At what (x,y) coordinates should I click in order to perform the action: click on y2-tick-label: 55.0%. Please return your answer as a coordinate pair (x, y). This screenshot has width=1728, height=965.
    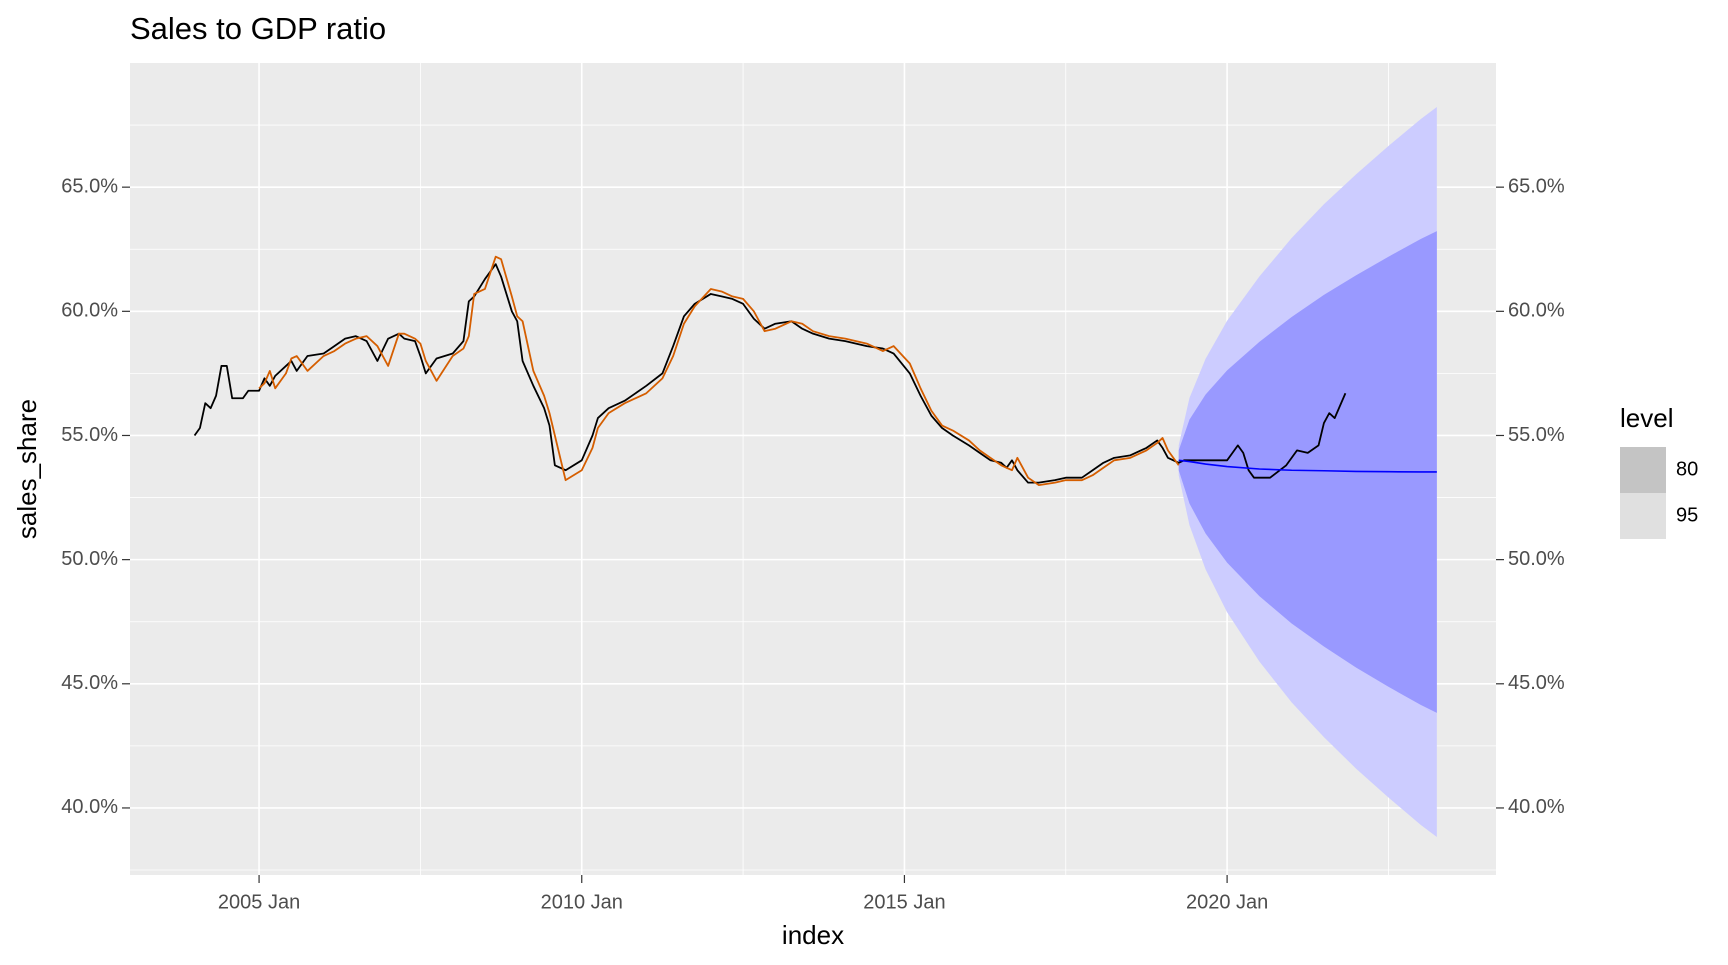
    Looking at the image, I should click on (1536, 435).